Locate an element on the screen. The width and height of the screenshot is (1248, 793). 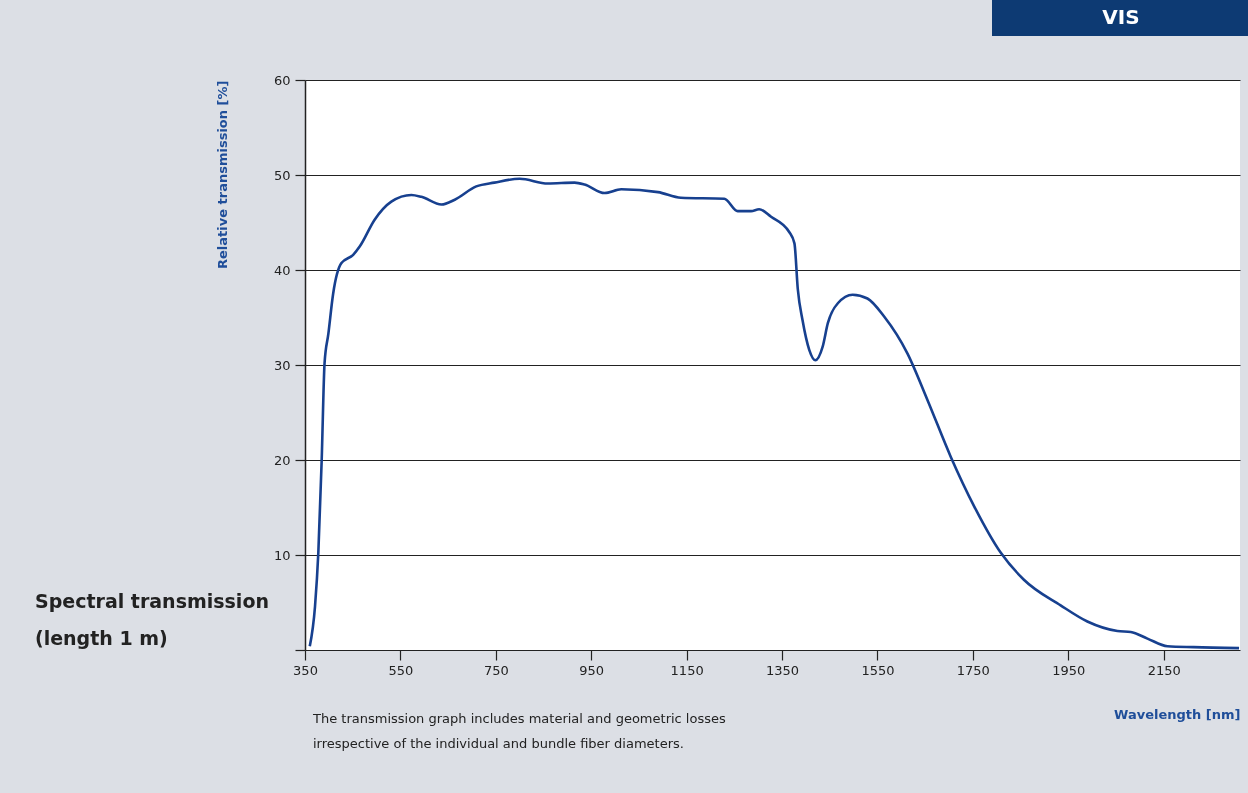
x-tick-label: 550 is located at coordinates (401, 670).